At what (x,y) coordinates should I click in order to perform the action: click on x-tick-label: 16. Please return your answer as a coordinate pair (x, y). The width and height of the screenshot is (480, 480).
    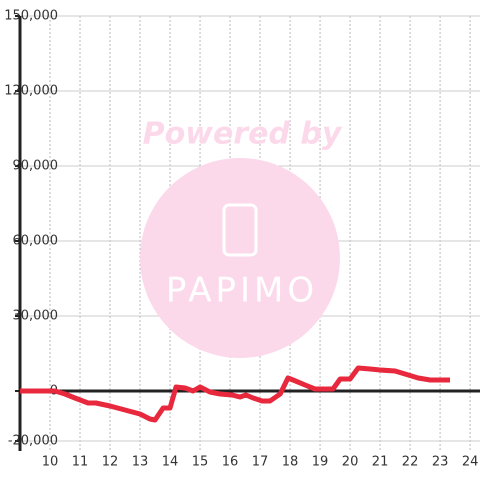
    Looking at the image, I should click on (230, 462).